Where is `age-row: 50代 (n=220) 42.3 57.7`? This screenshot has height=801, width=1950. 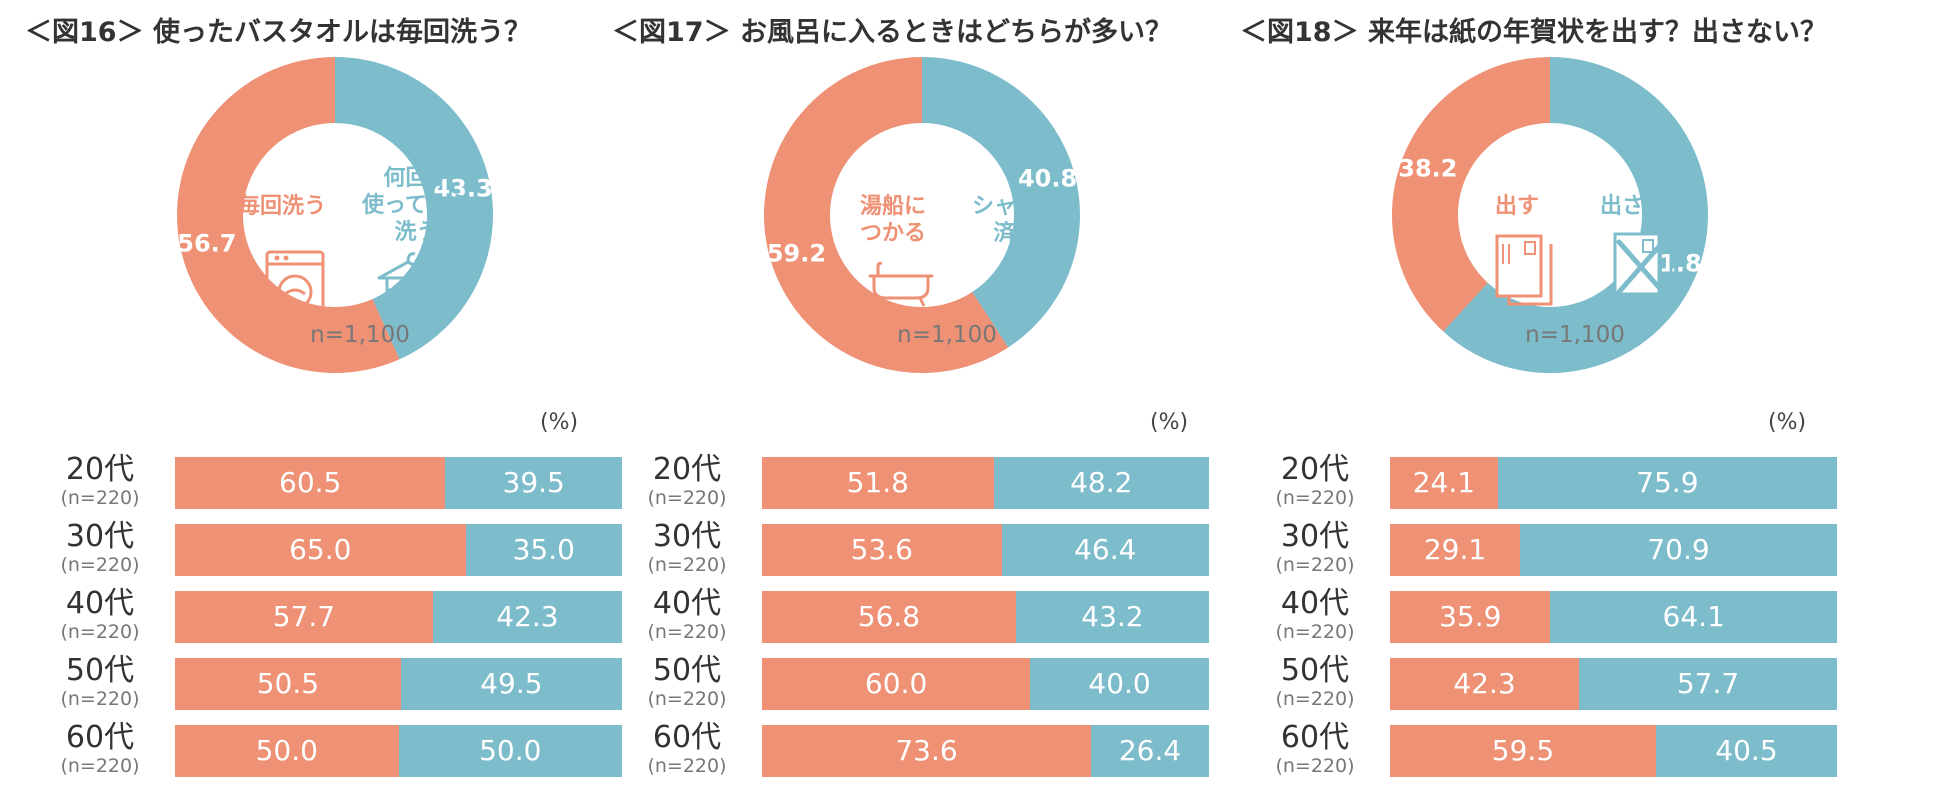 age-row: 50代 (n=220) 42.3 57.7 is located at coordinates (1550, 685).